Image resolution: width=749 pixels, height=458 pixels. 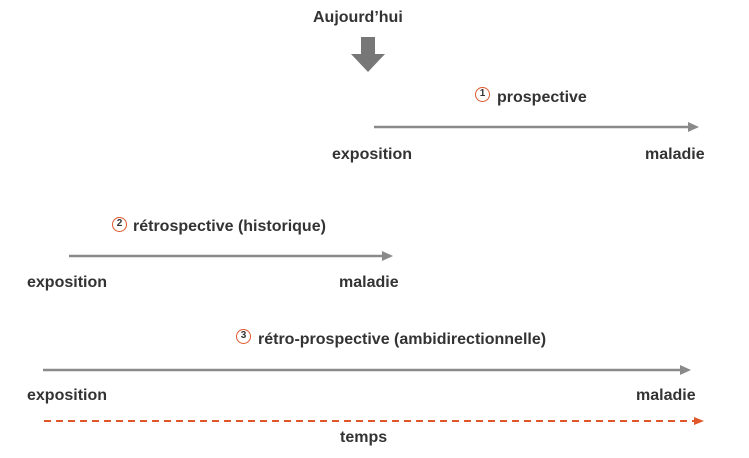 I want to click on study-3-arrow, so click(x=367, y=370).